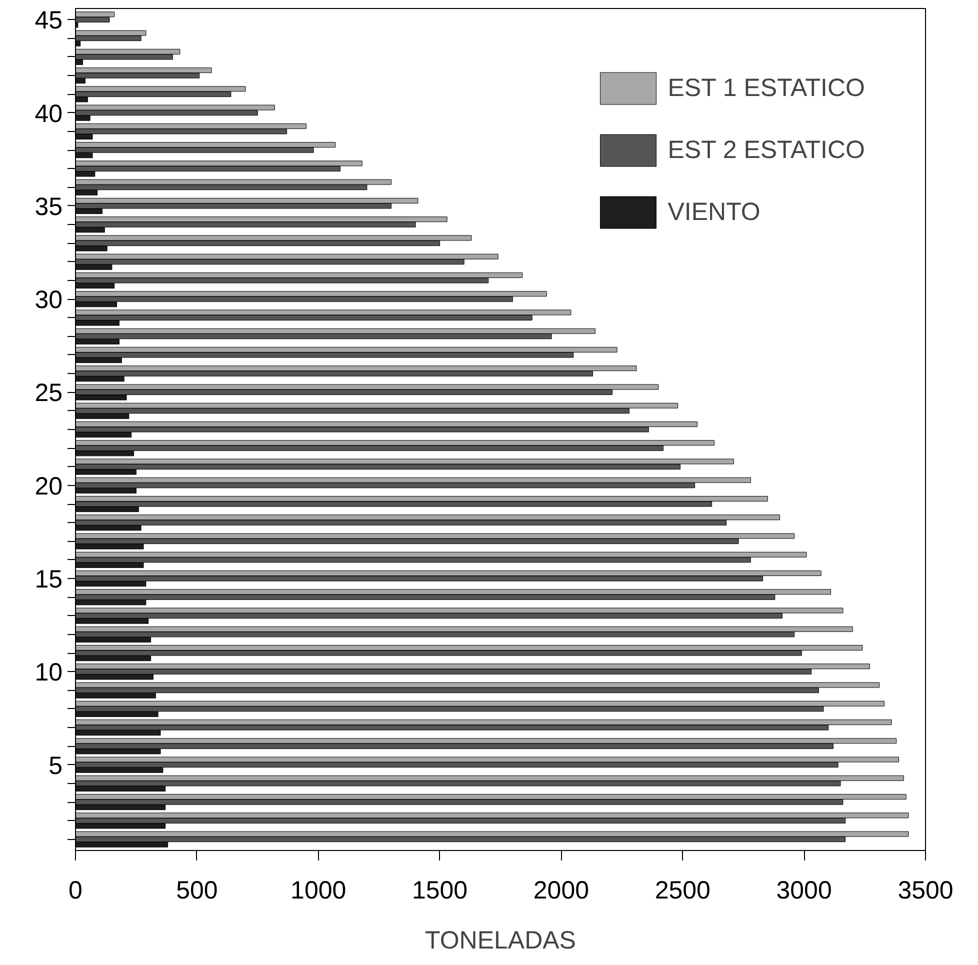  Describe the element at coordinates (48, 672) in the screenshot. I see `y-tick-label: 10` at that location.